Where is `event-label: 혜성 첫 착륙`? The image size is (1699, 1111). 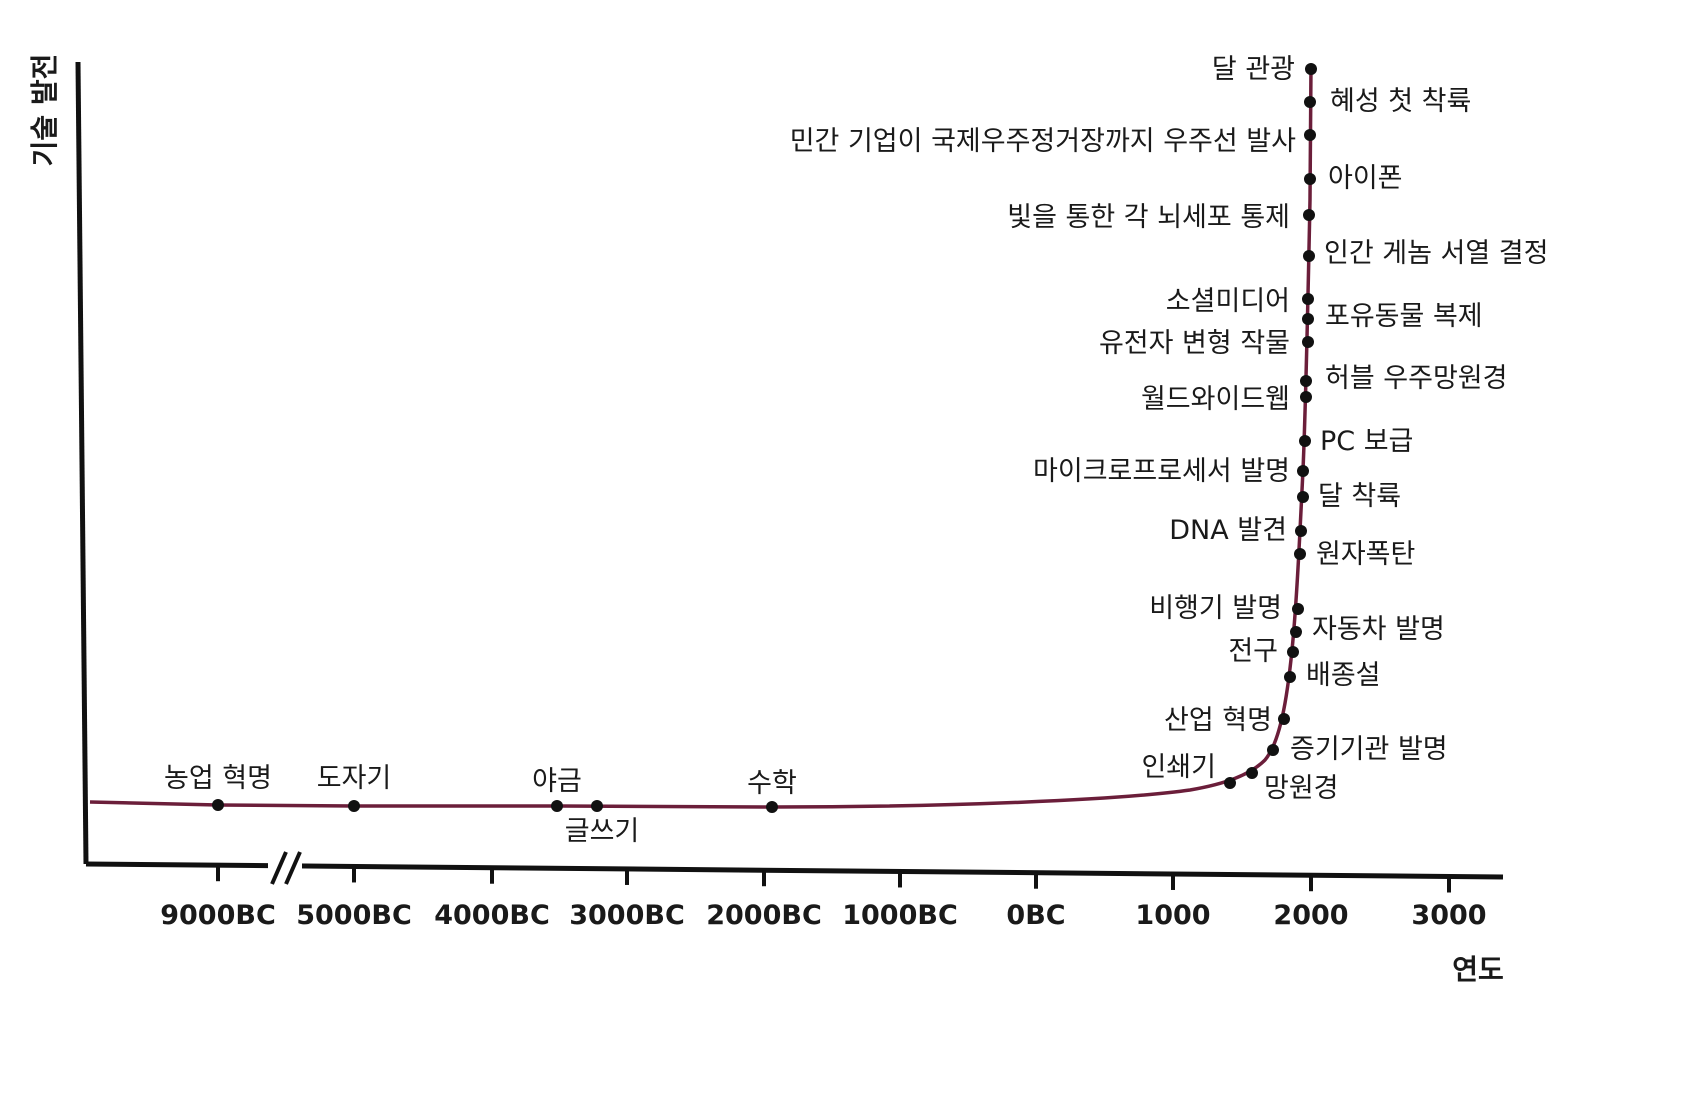 event-label: 혜성 첫 착륙 is located at coordinates (1400, 101).